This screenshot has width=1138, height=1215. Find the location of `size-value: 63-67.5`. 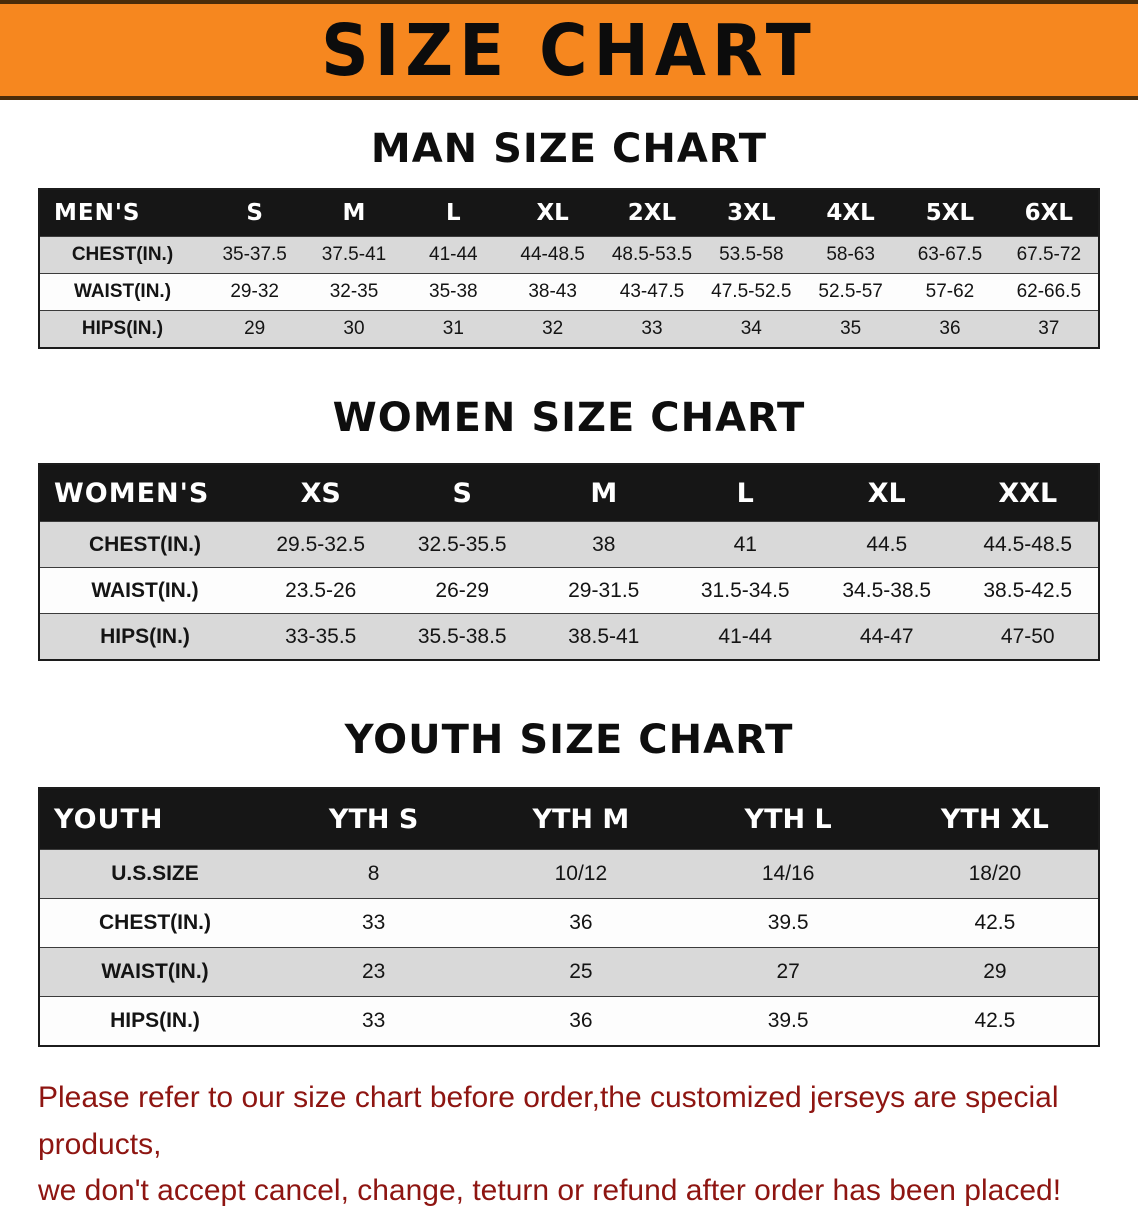

size-value: 63-67.5 is located at coordinates (950, 255).